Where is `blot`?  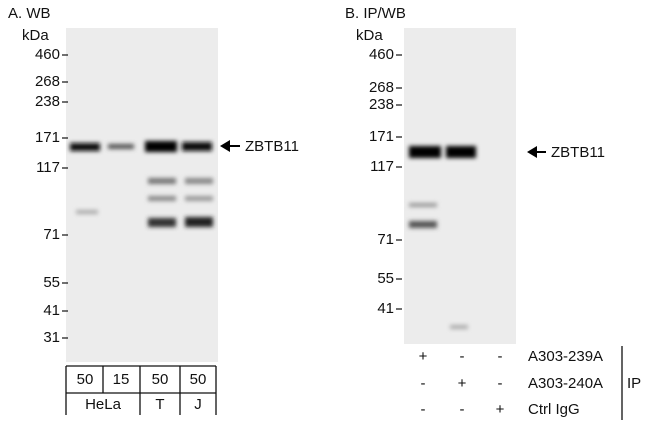
blot is located at coordinates (460, 186).